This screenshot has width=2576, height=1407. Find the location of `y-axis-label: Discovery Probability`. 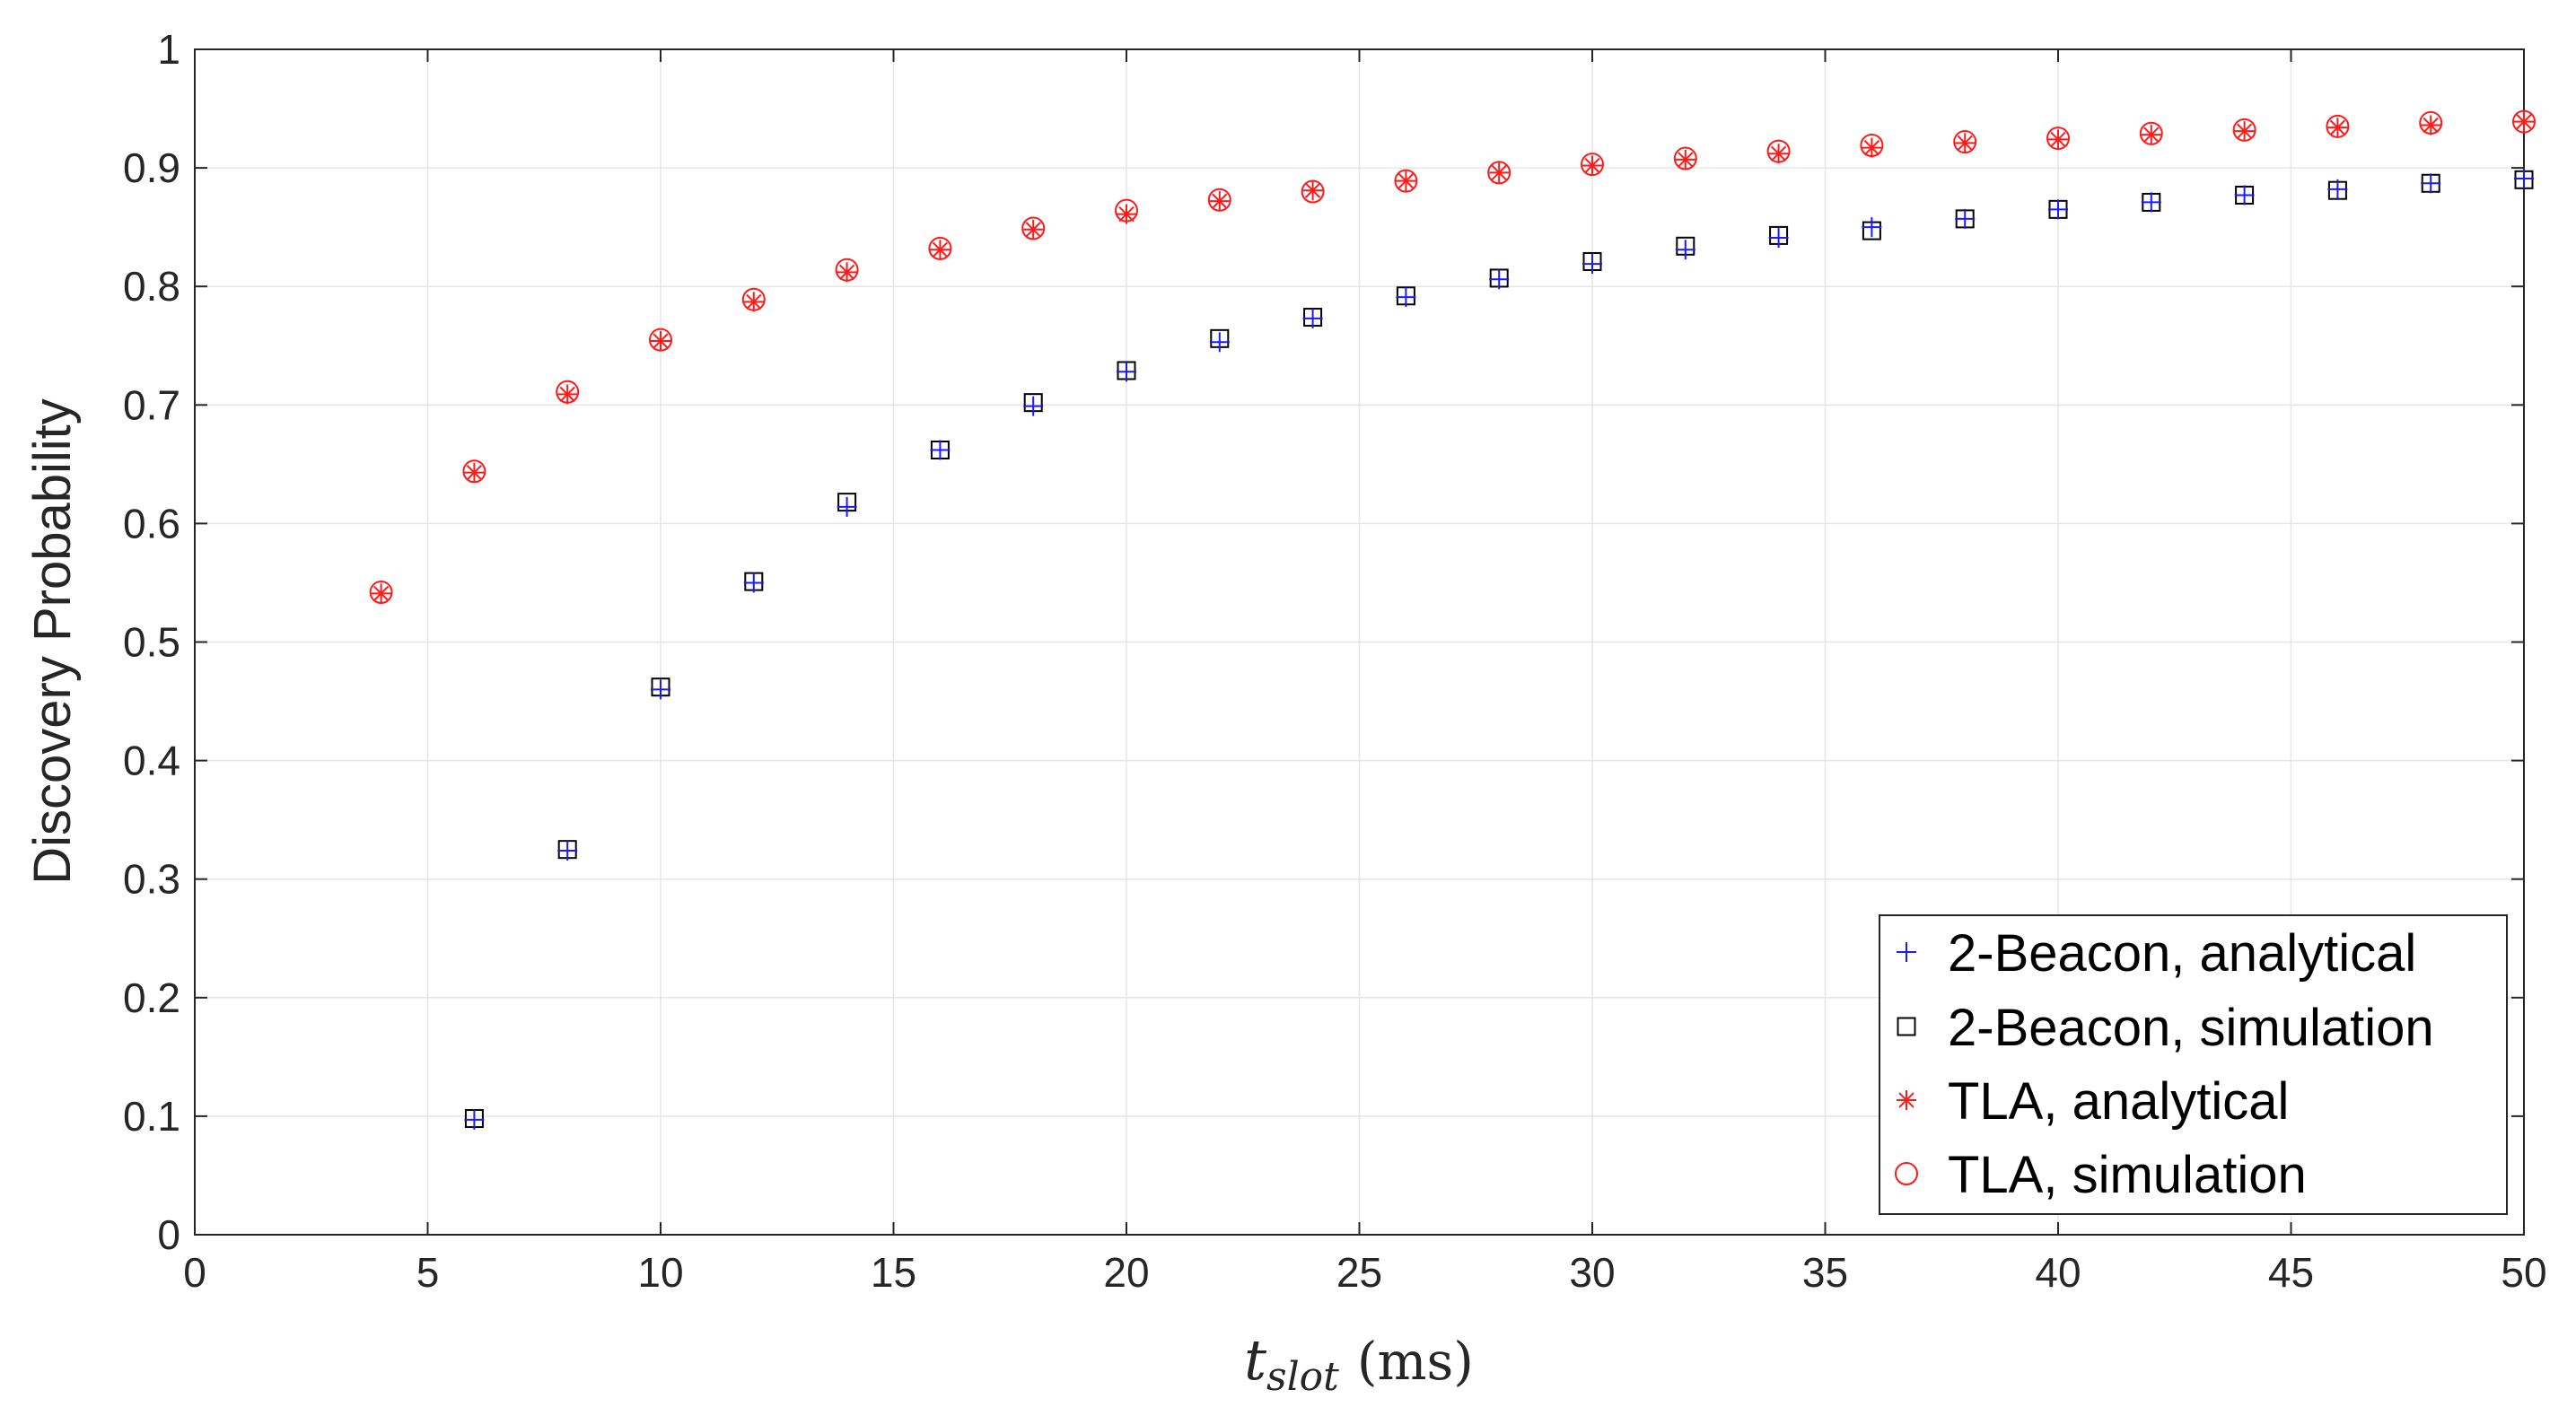

y-axis-label: Discovery Probability is located at coordinates (52, 641).